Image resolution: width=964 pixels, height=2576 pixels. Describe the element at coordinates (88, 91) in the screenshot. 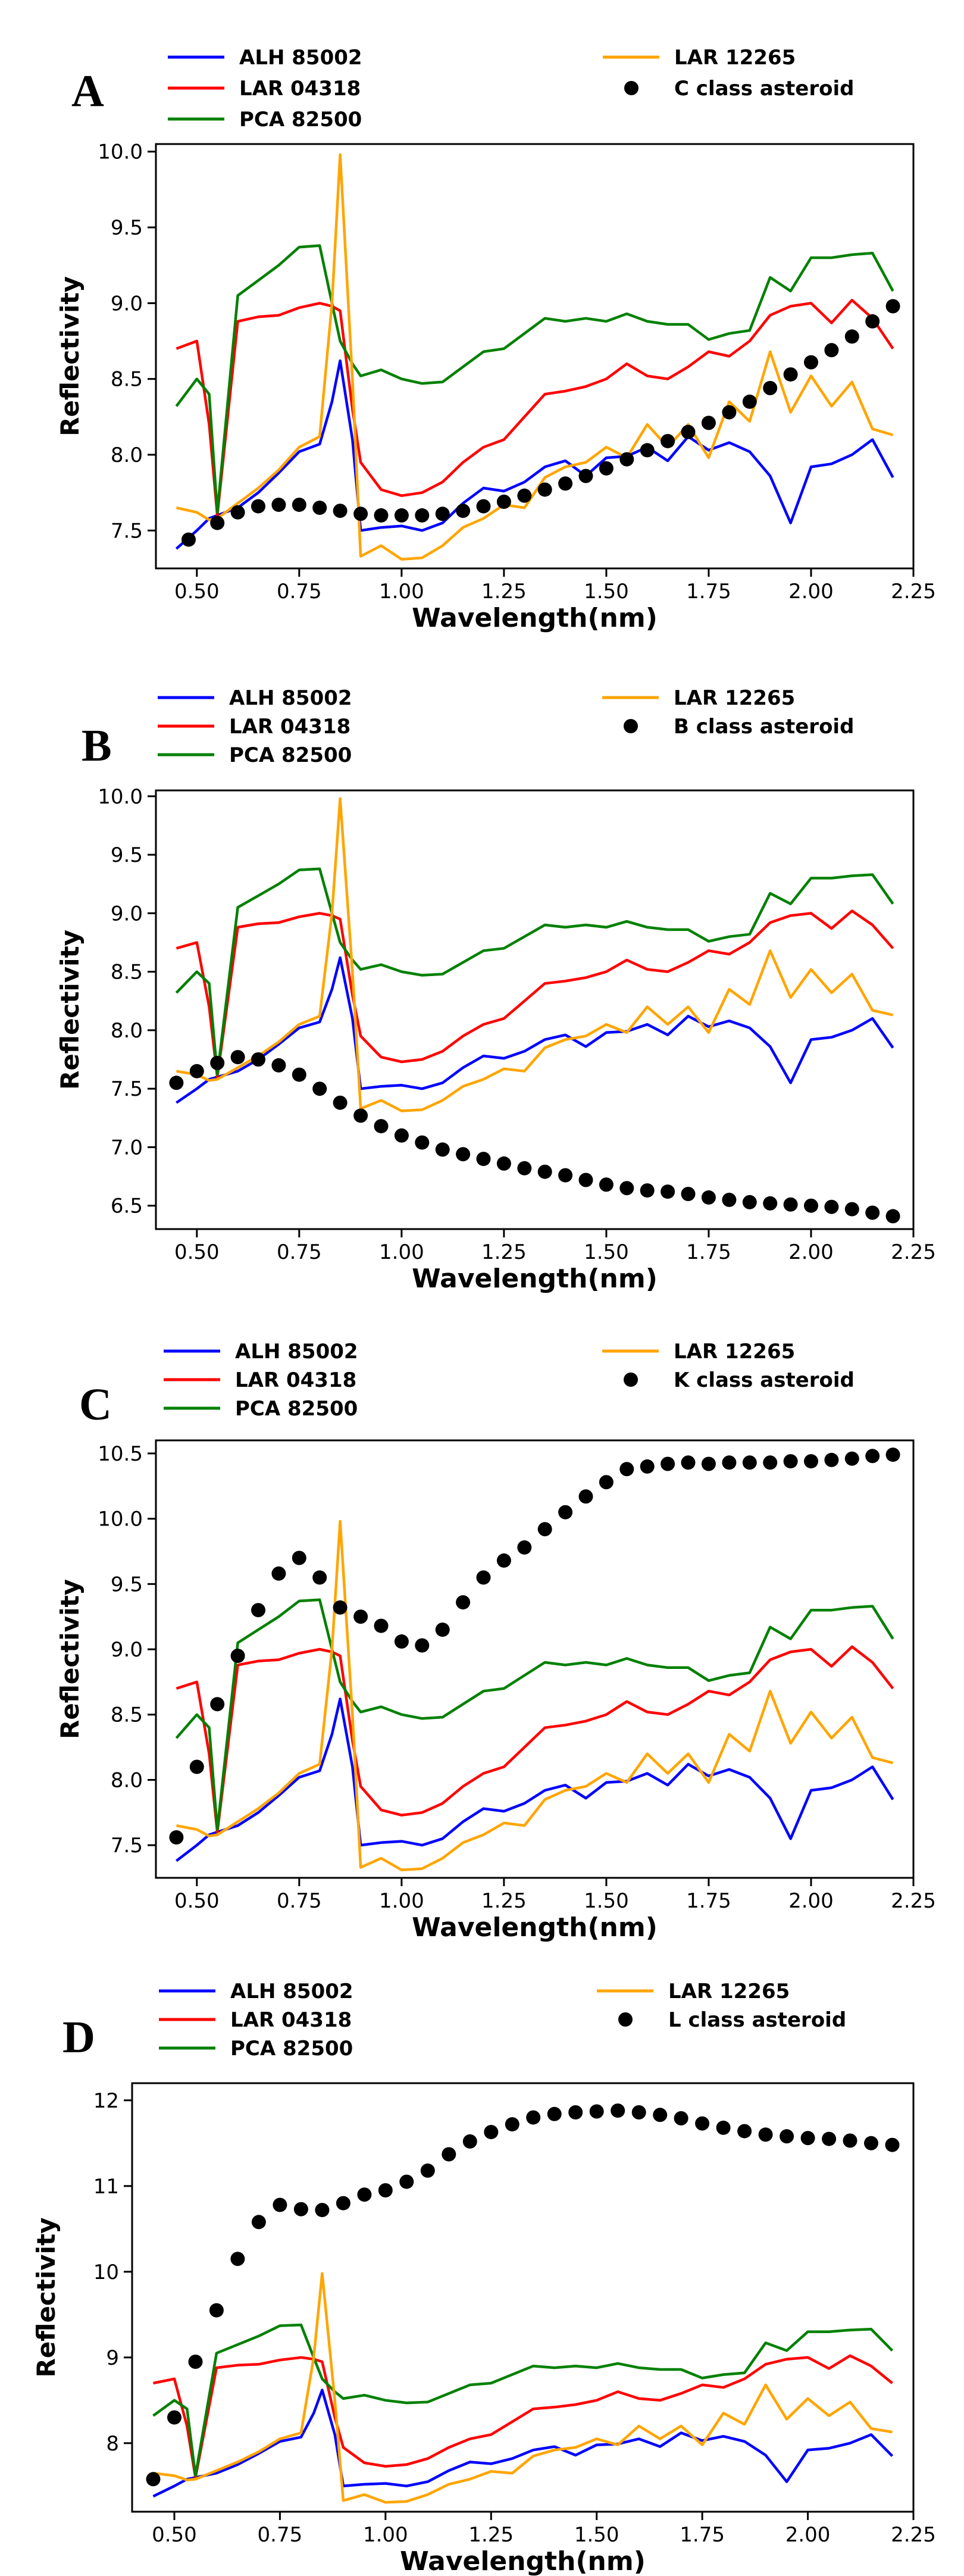

I see `panel-label: A` at that location.